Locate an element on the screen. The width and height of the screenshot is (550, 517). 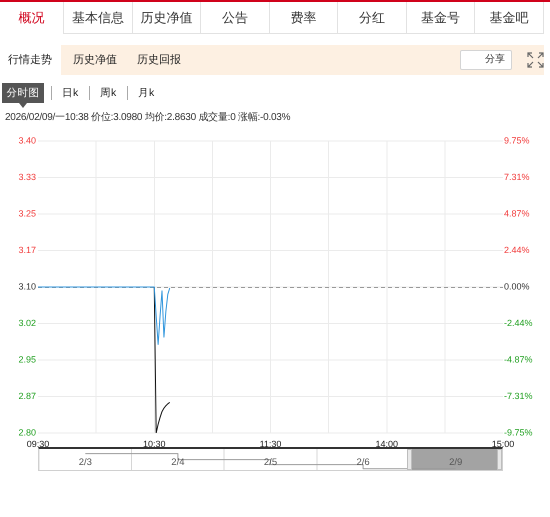
text: 分红 is located at coordinates (372, 17).